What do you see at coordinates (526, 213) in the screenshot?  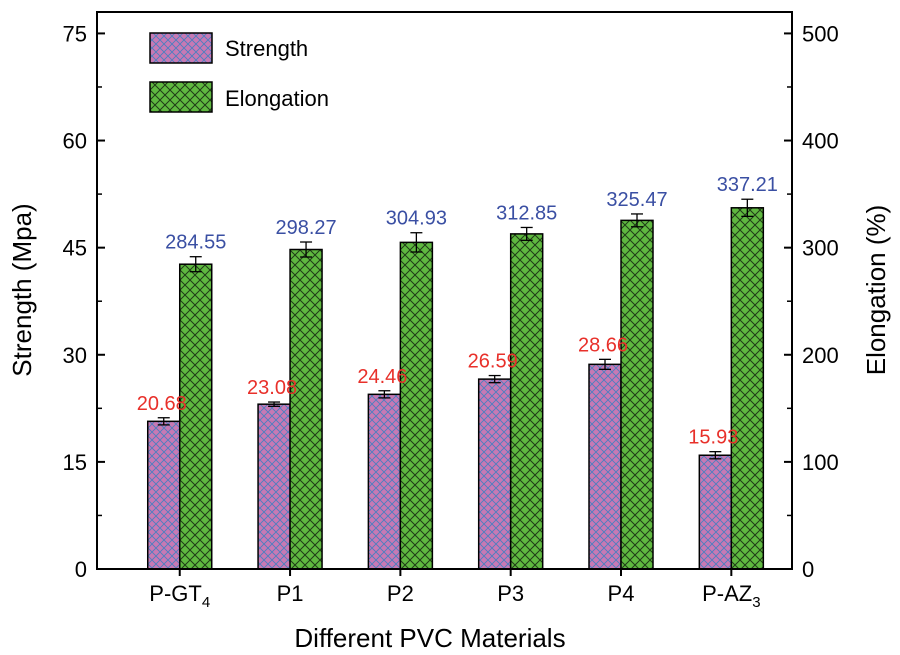 I see `data-label-elongation-3: 312.85` at bounding box center [526, 213].